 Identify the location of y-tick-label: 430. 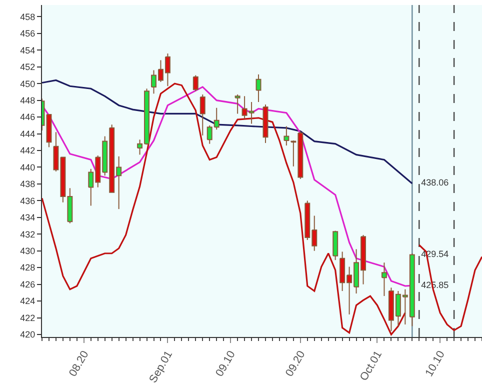
(28, 251).